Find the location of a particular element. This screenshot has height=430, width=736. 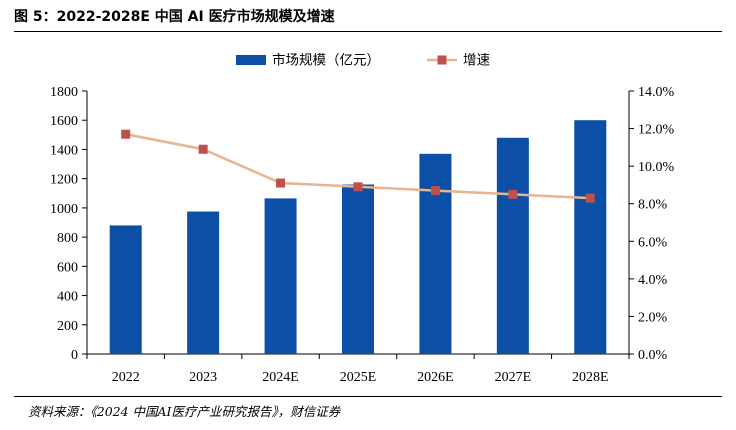

x-tick-label: 2025E is located at coordinates (358, 377).